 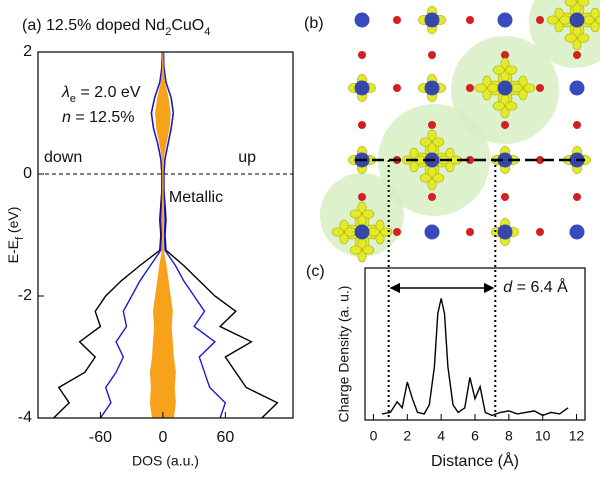 I want to click on x-tick-label: -60, so click(x=100, y=437).